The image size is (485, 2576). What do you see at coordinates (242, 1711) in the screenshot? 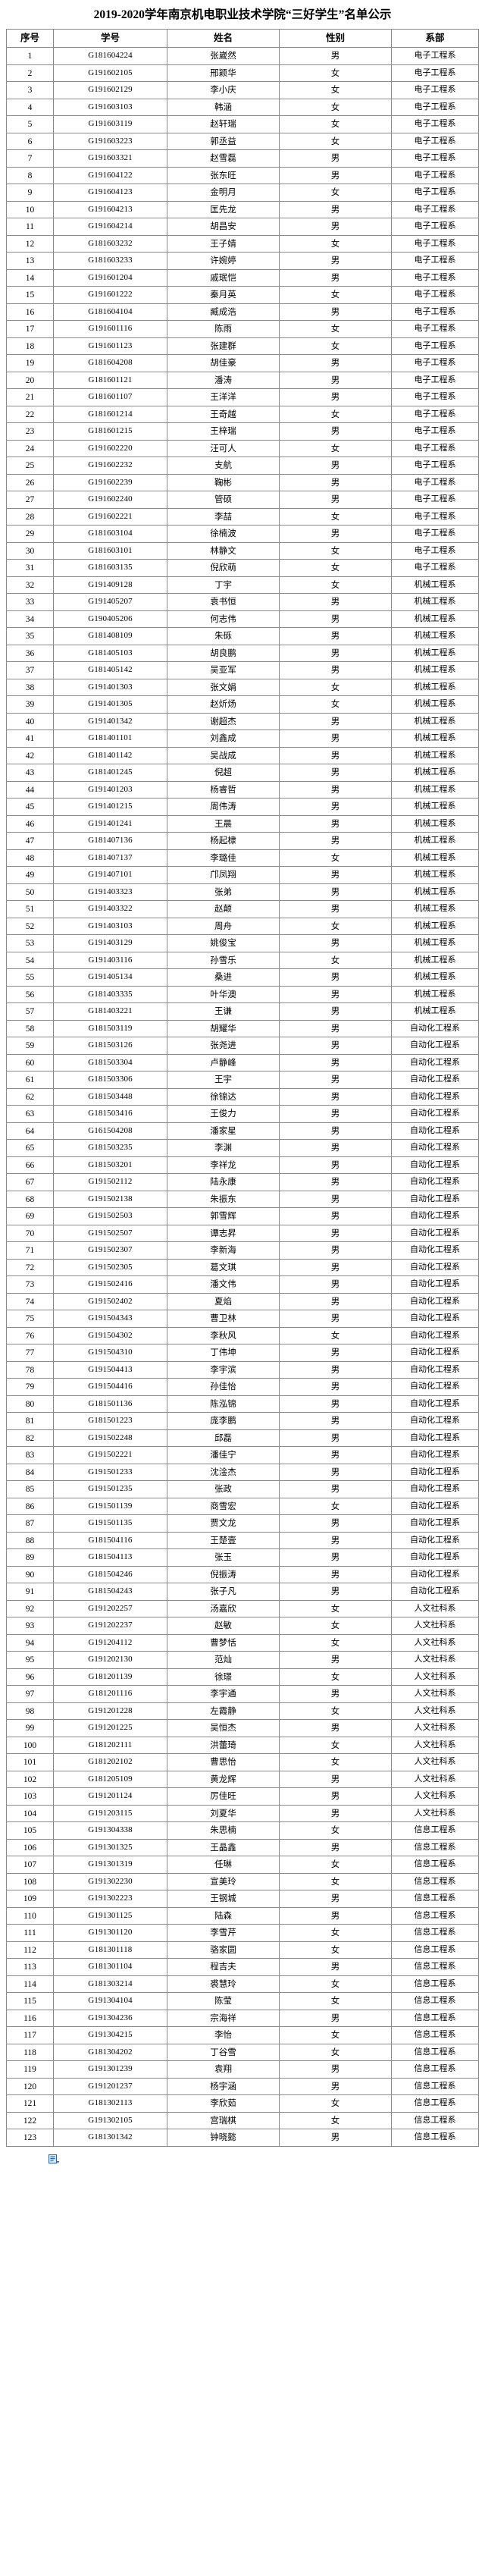
I see `table-row: 98 G191201228 左霞静女人文社科系` at bounding box center [242, 1711].